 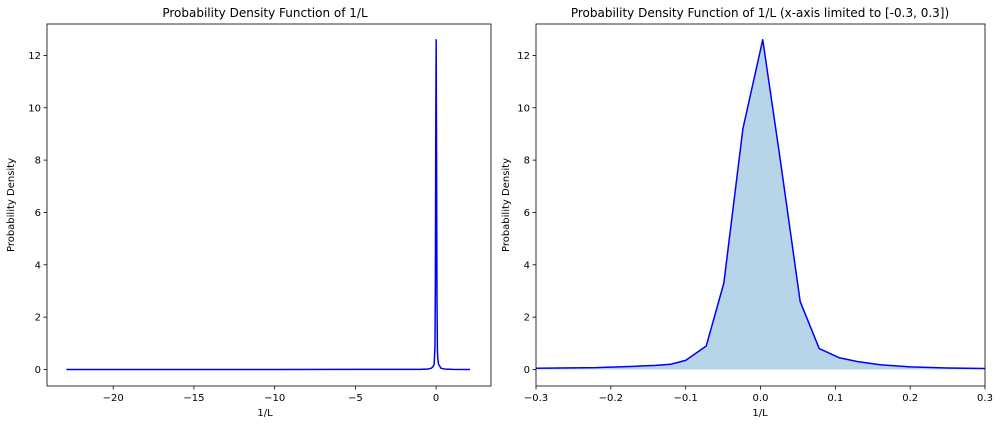 I want to click on x-tick-label: 0, so click(x=436, y=398).